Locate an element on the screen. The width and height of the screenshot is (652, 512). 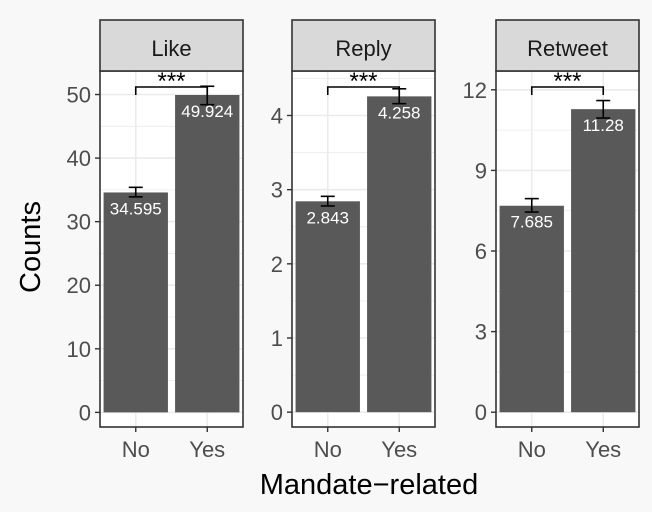
y-tick-label: 9 is located at coordinates (481, 170).